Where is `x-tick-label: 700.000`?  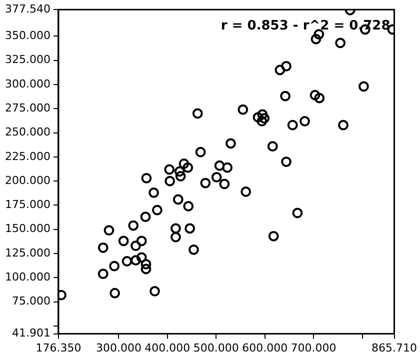
x-tick-label: 700.000 is located at coordinates (313, 347).